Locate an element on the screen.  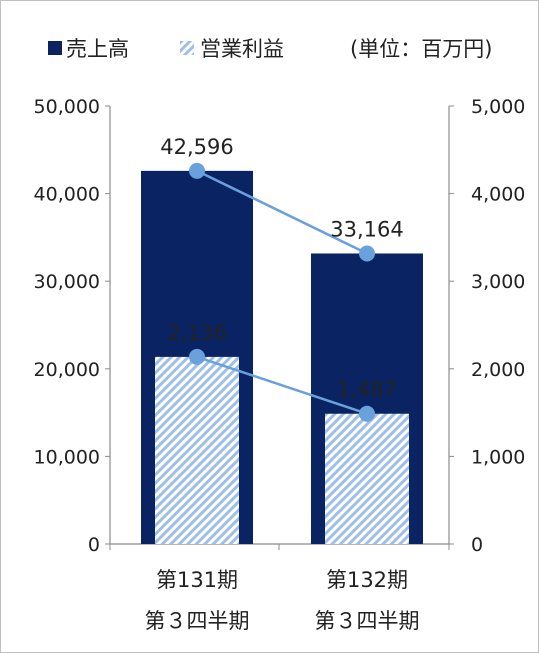
left-axis-tick-label: 0 is located at coordinates (94, 545).